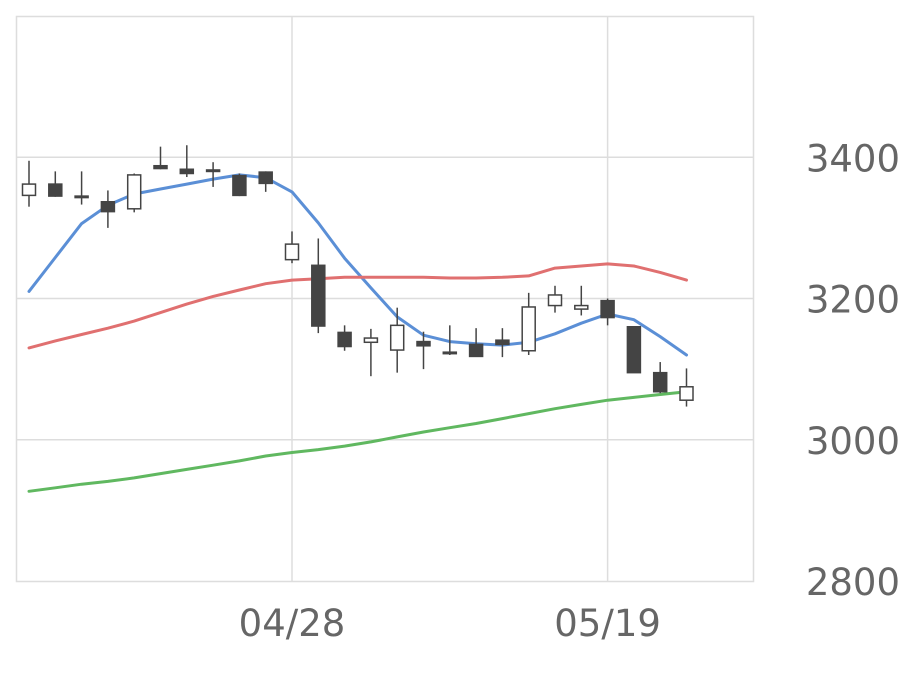  I want to click on x-tick-labels: 04/28 05/19, so click(450, 623).